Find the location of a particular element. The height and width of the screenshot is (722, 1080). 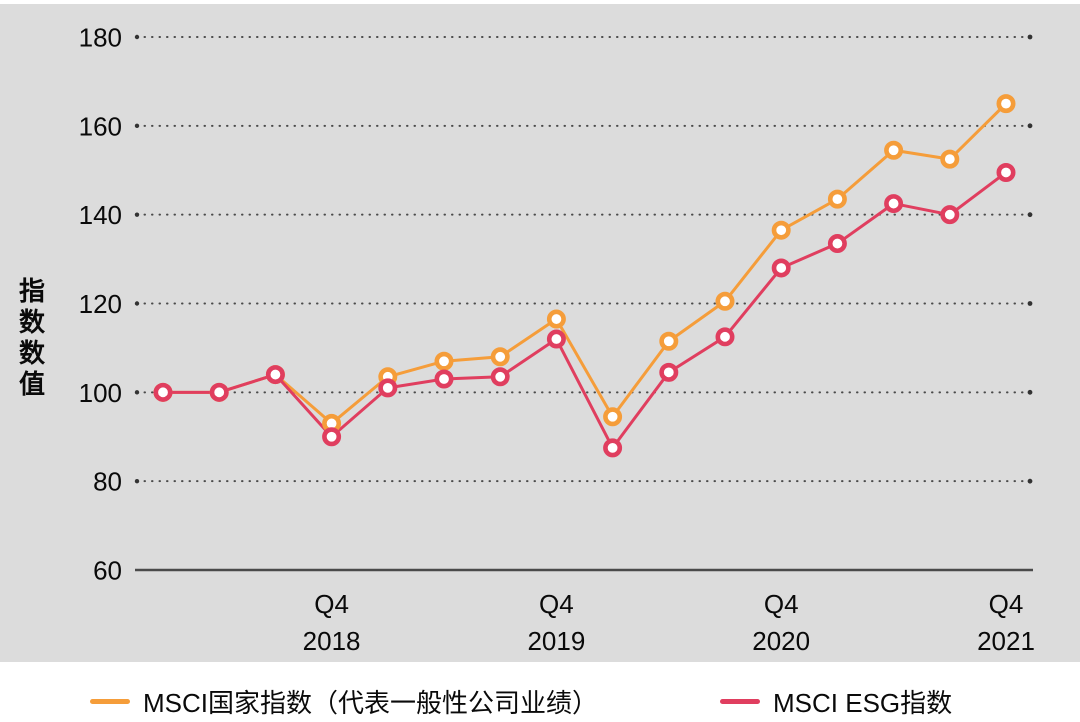

x-tick-label: Q4 2020 is located at coordinates (781, 622).